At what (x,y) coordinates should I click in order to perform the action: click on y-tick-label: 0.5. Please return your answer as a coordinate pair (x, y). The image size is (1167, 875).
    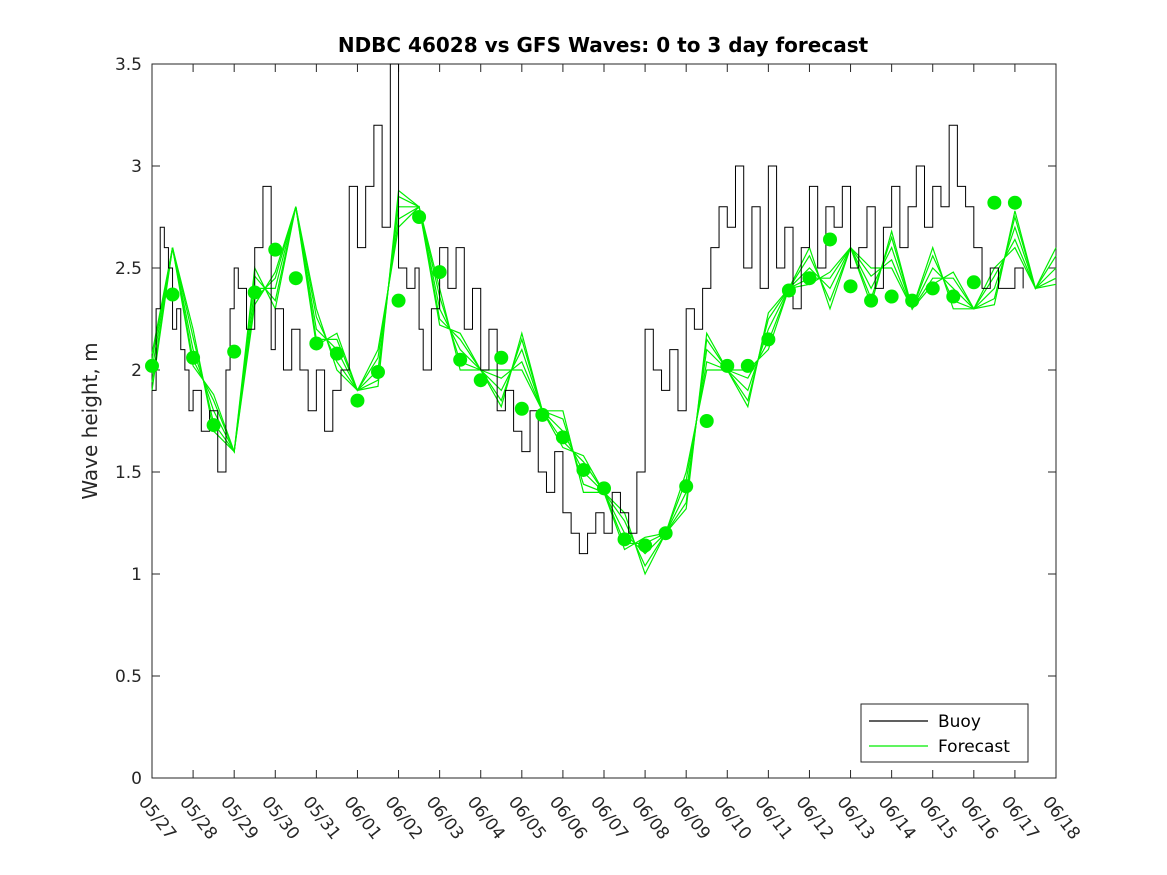
    Looking at the image, I should click on (128, 677).